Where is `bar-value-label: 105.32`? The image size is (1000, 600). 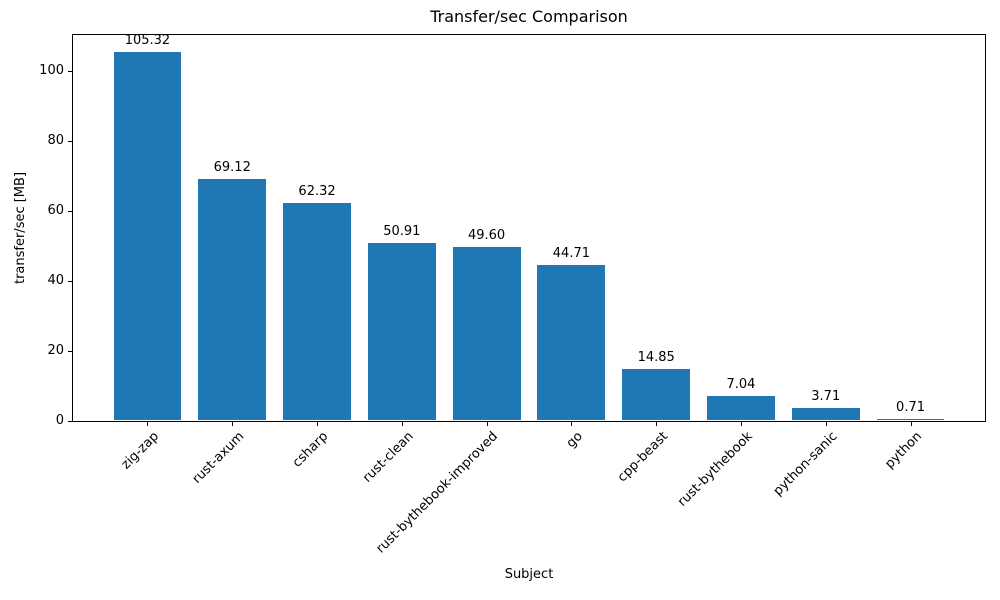 bar-value-label: 105.32 is located at coordinates (147, 41).